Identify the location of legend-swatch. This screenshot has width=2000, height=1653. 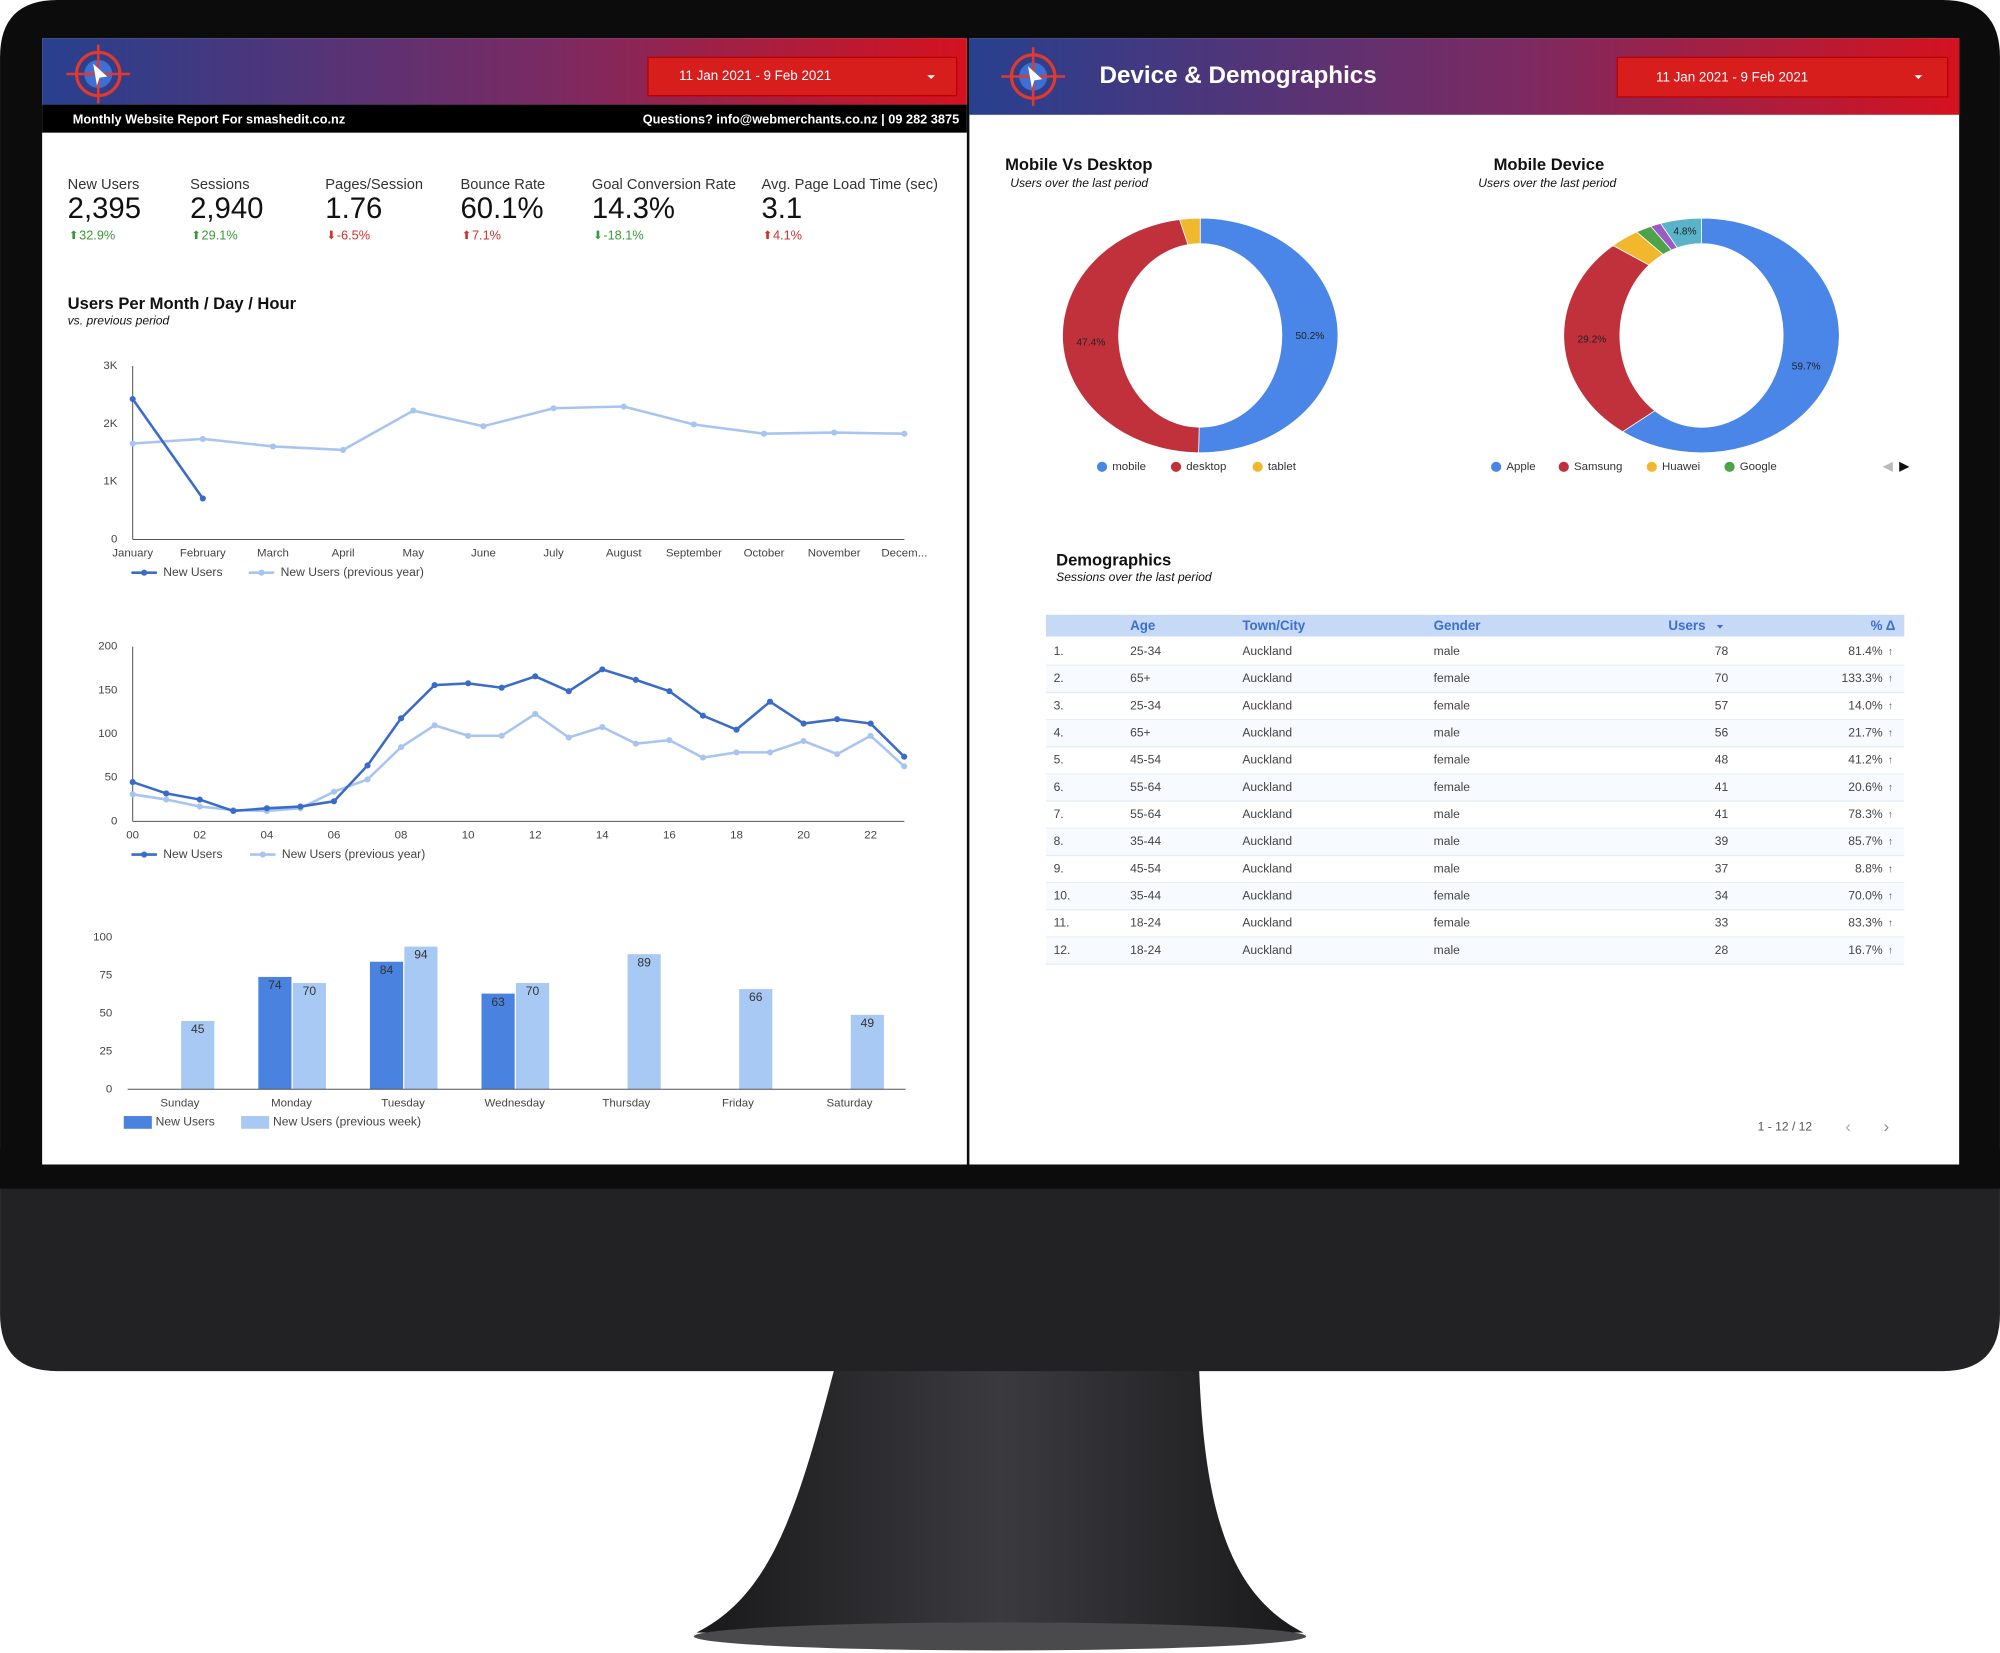
(137, 1122).